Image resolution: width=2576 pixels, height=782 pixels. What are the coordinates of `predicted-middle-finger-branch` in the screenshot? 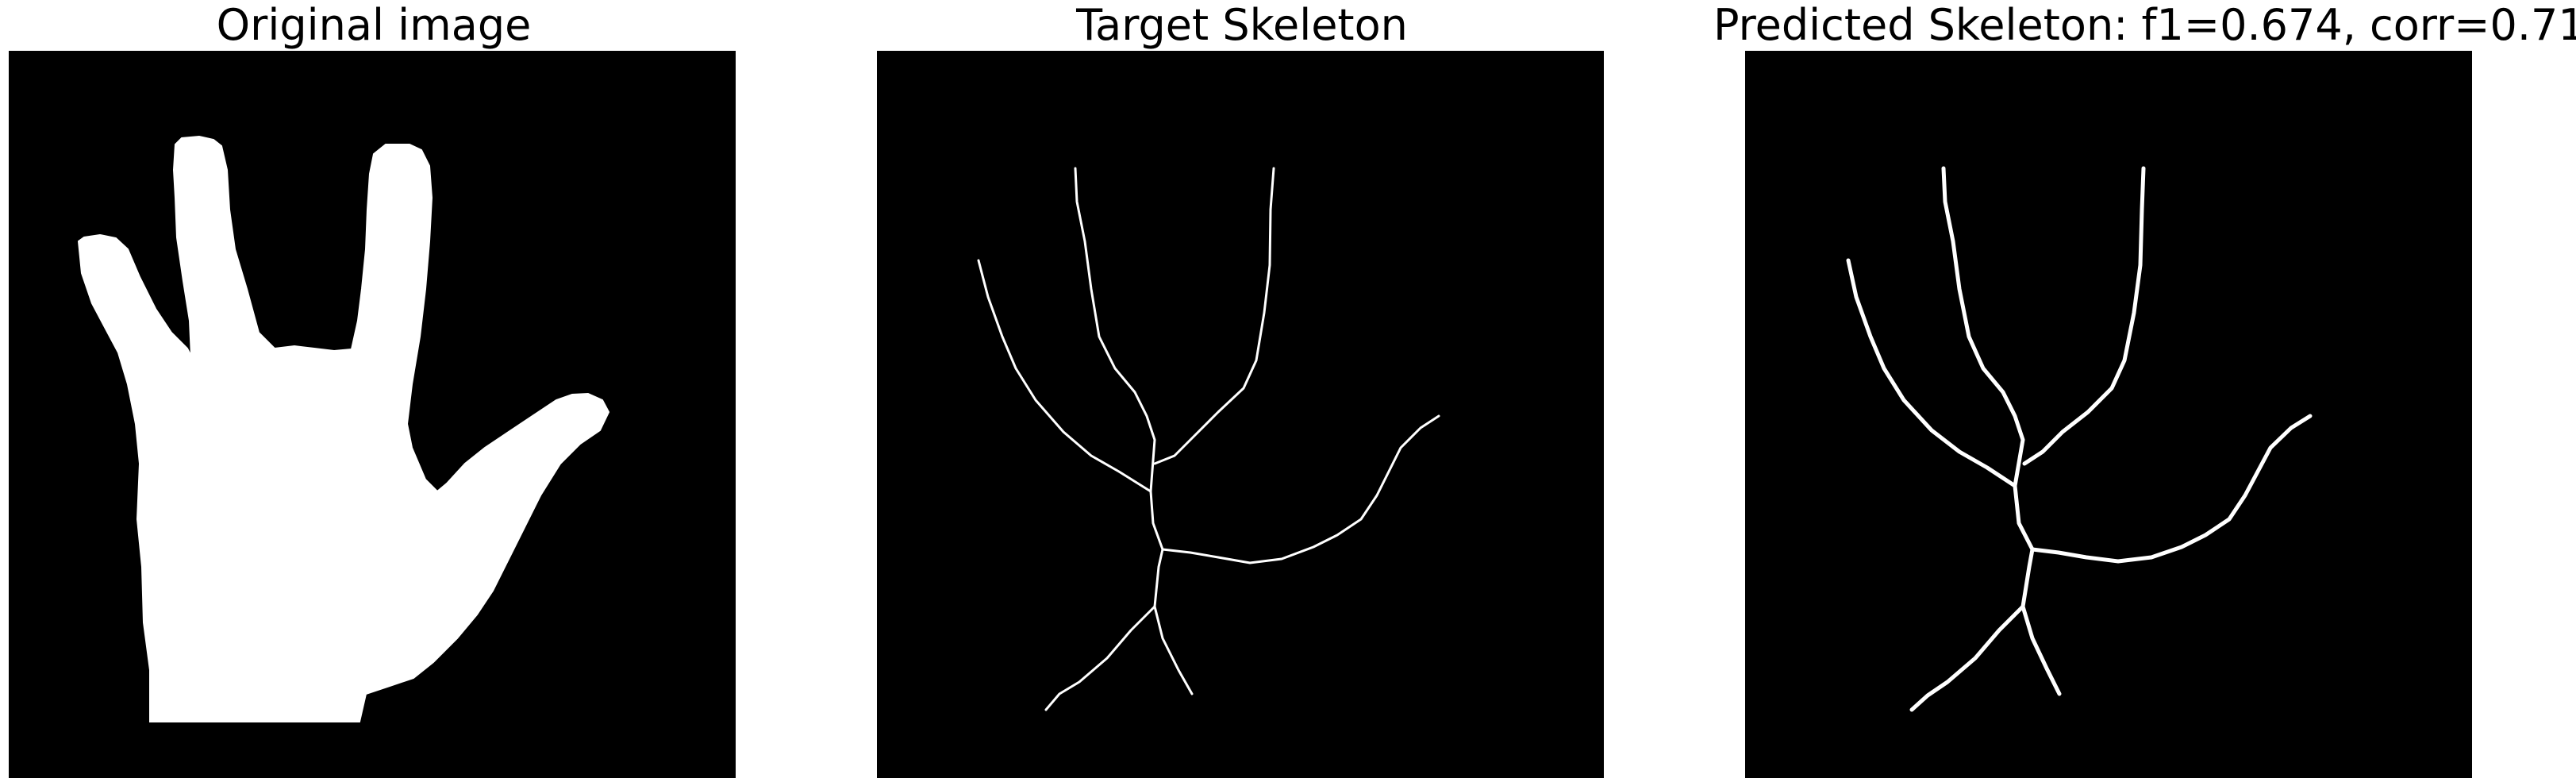 It's located at (1983, 327).